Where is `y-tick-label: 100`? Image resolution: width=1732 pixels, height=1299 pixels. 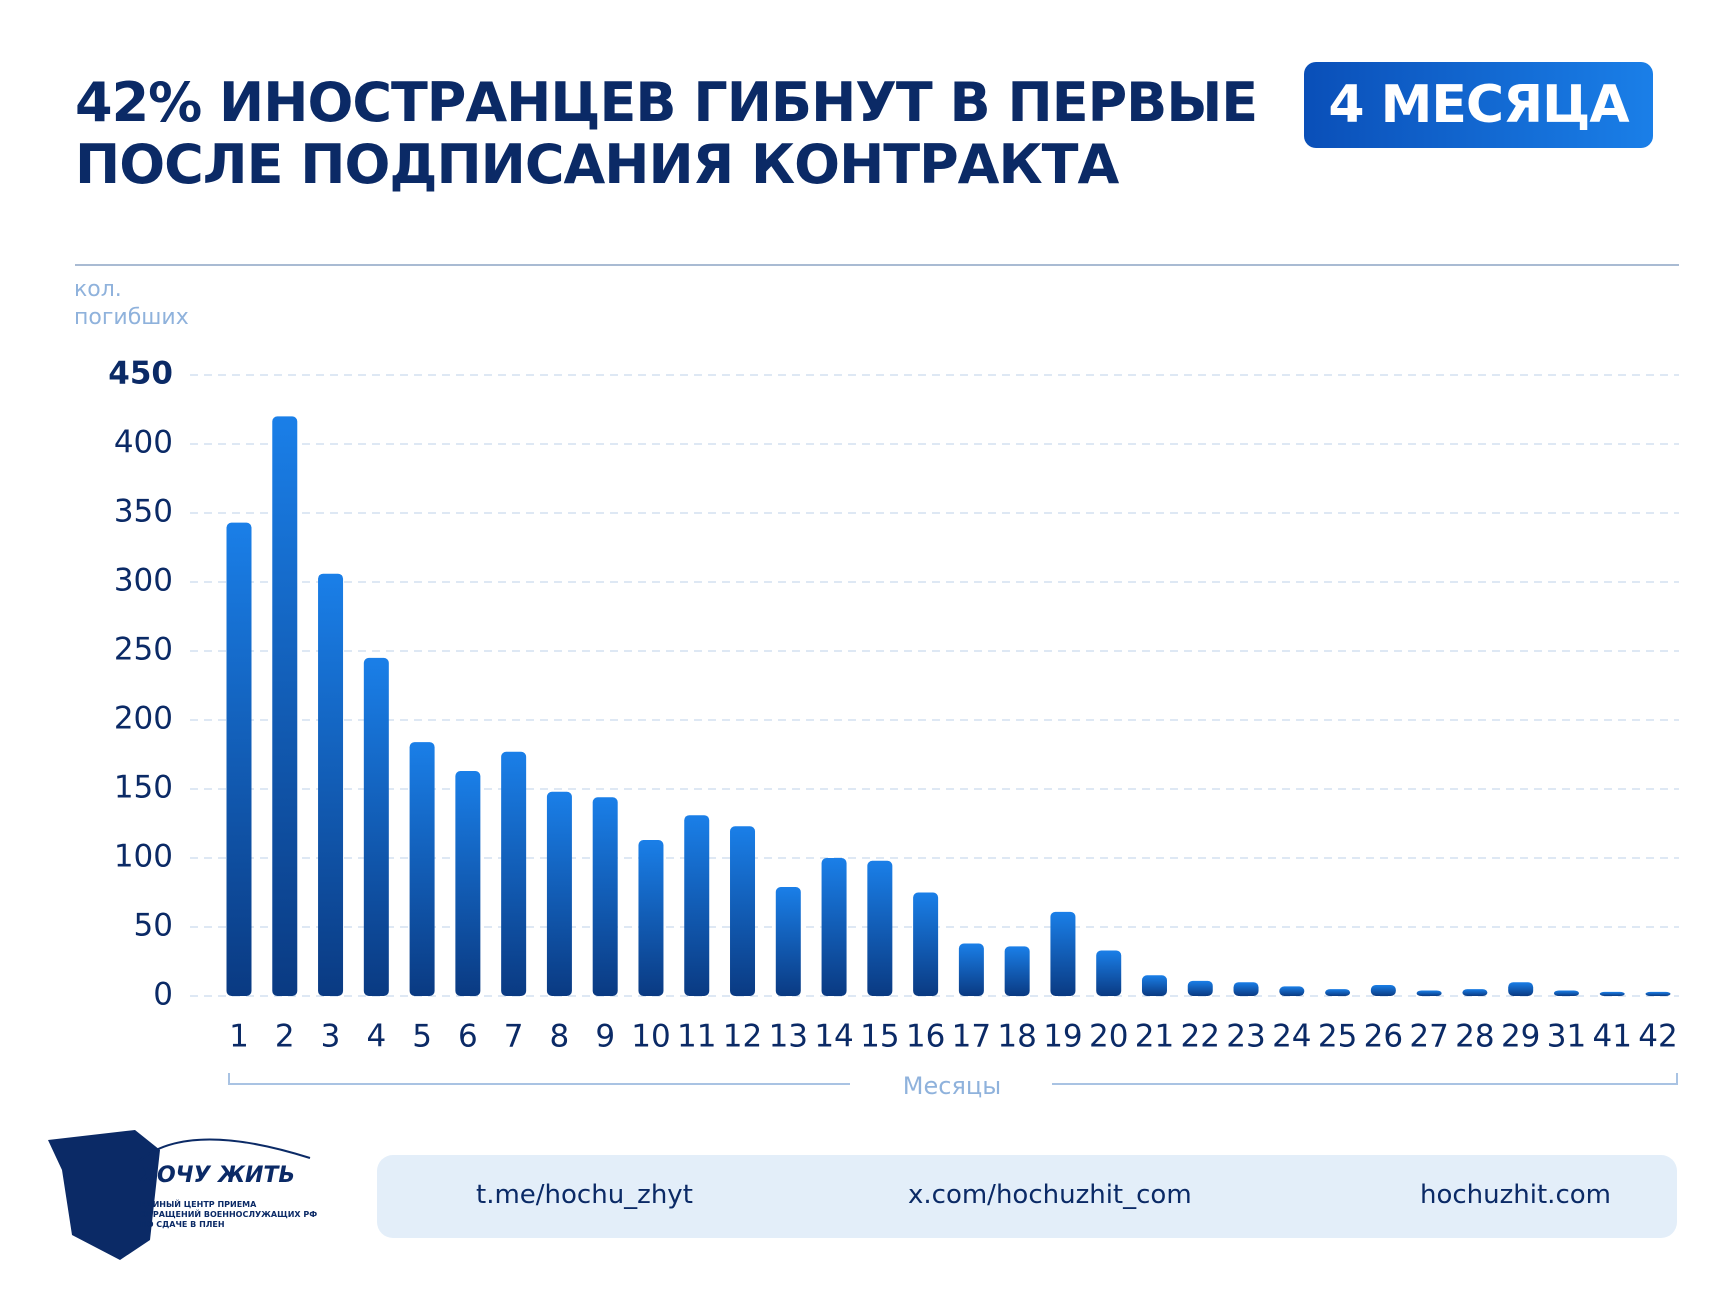
y-tick-label: 100 is located at coordinates (143, 857).